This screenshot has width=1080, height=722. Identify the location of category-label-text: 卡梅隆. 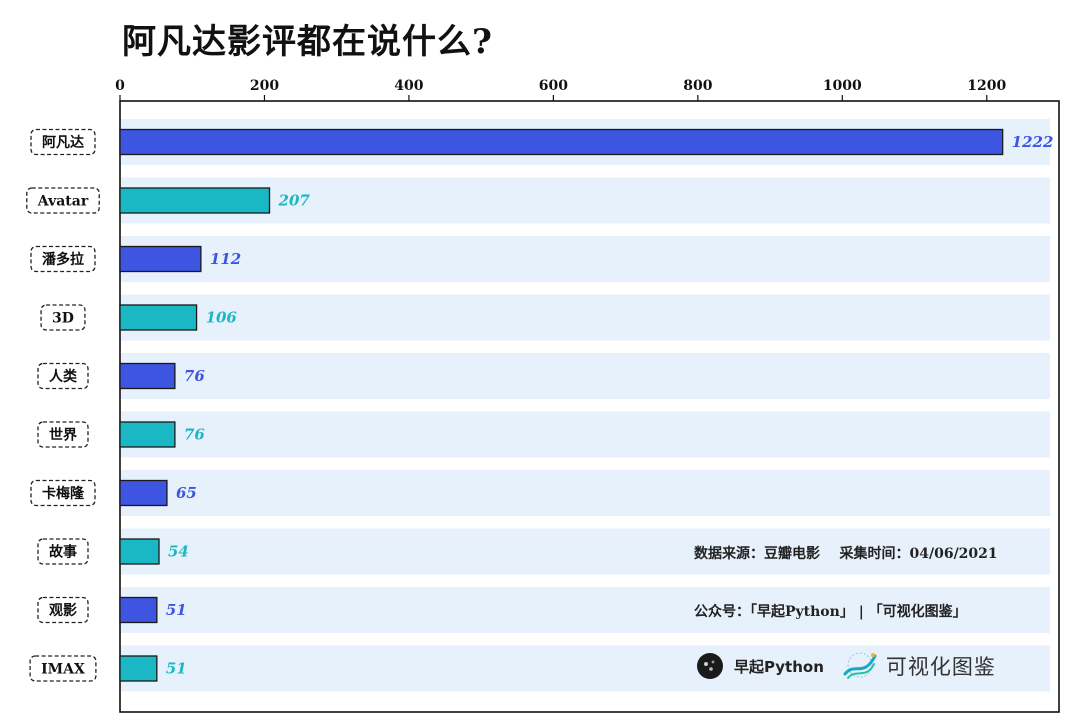
(63, 493).